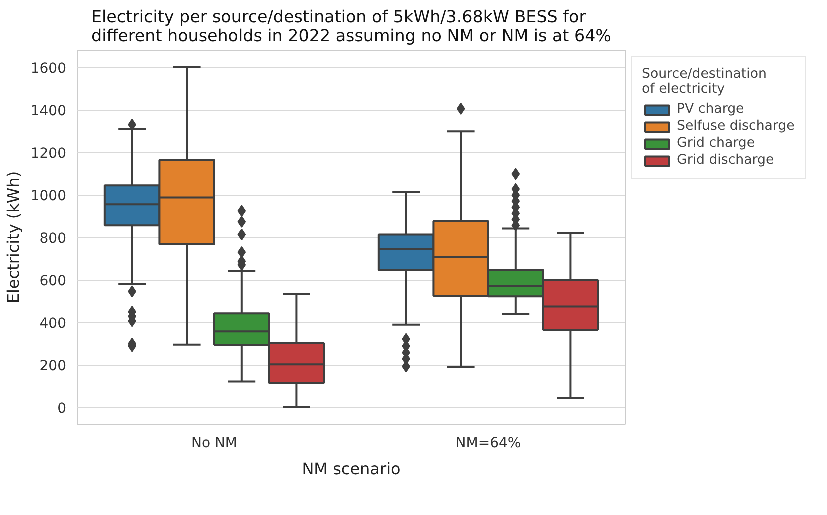 This screenshot has width=827, height=515. What do you see at coordinates (62, 409) in the screenshot?
I see `y-tick-label: 0` at bounding box center [62, 409].